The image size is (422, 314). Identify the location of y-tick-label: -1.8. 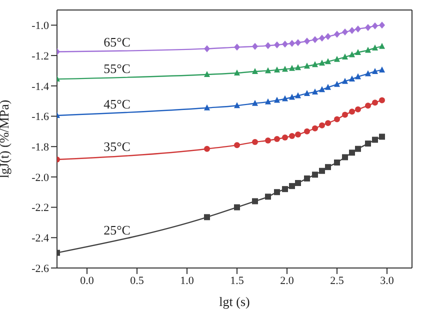
(41, 147).